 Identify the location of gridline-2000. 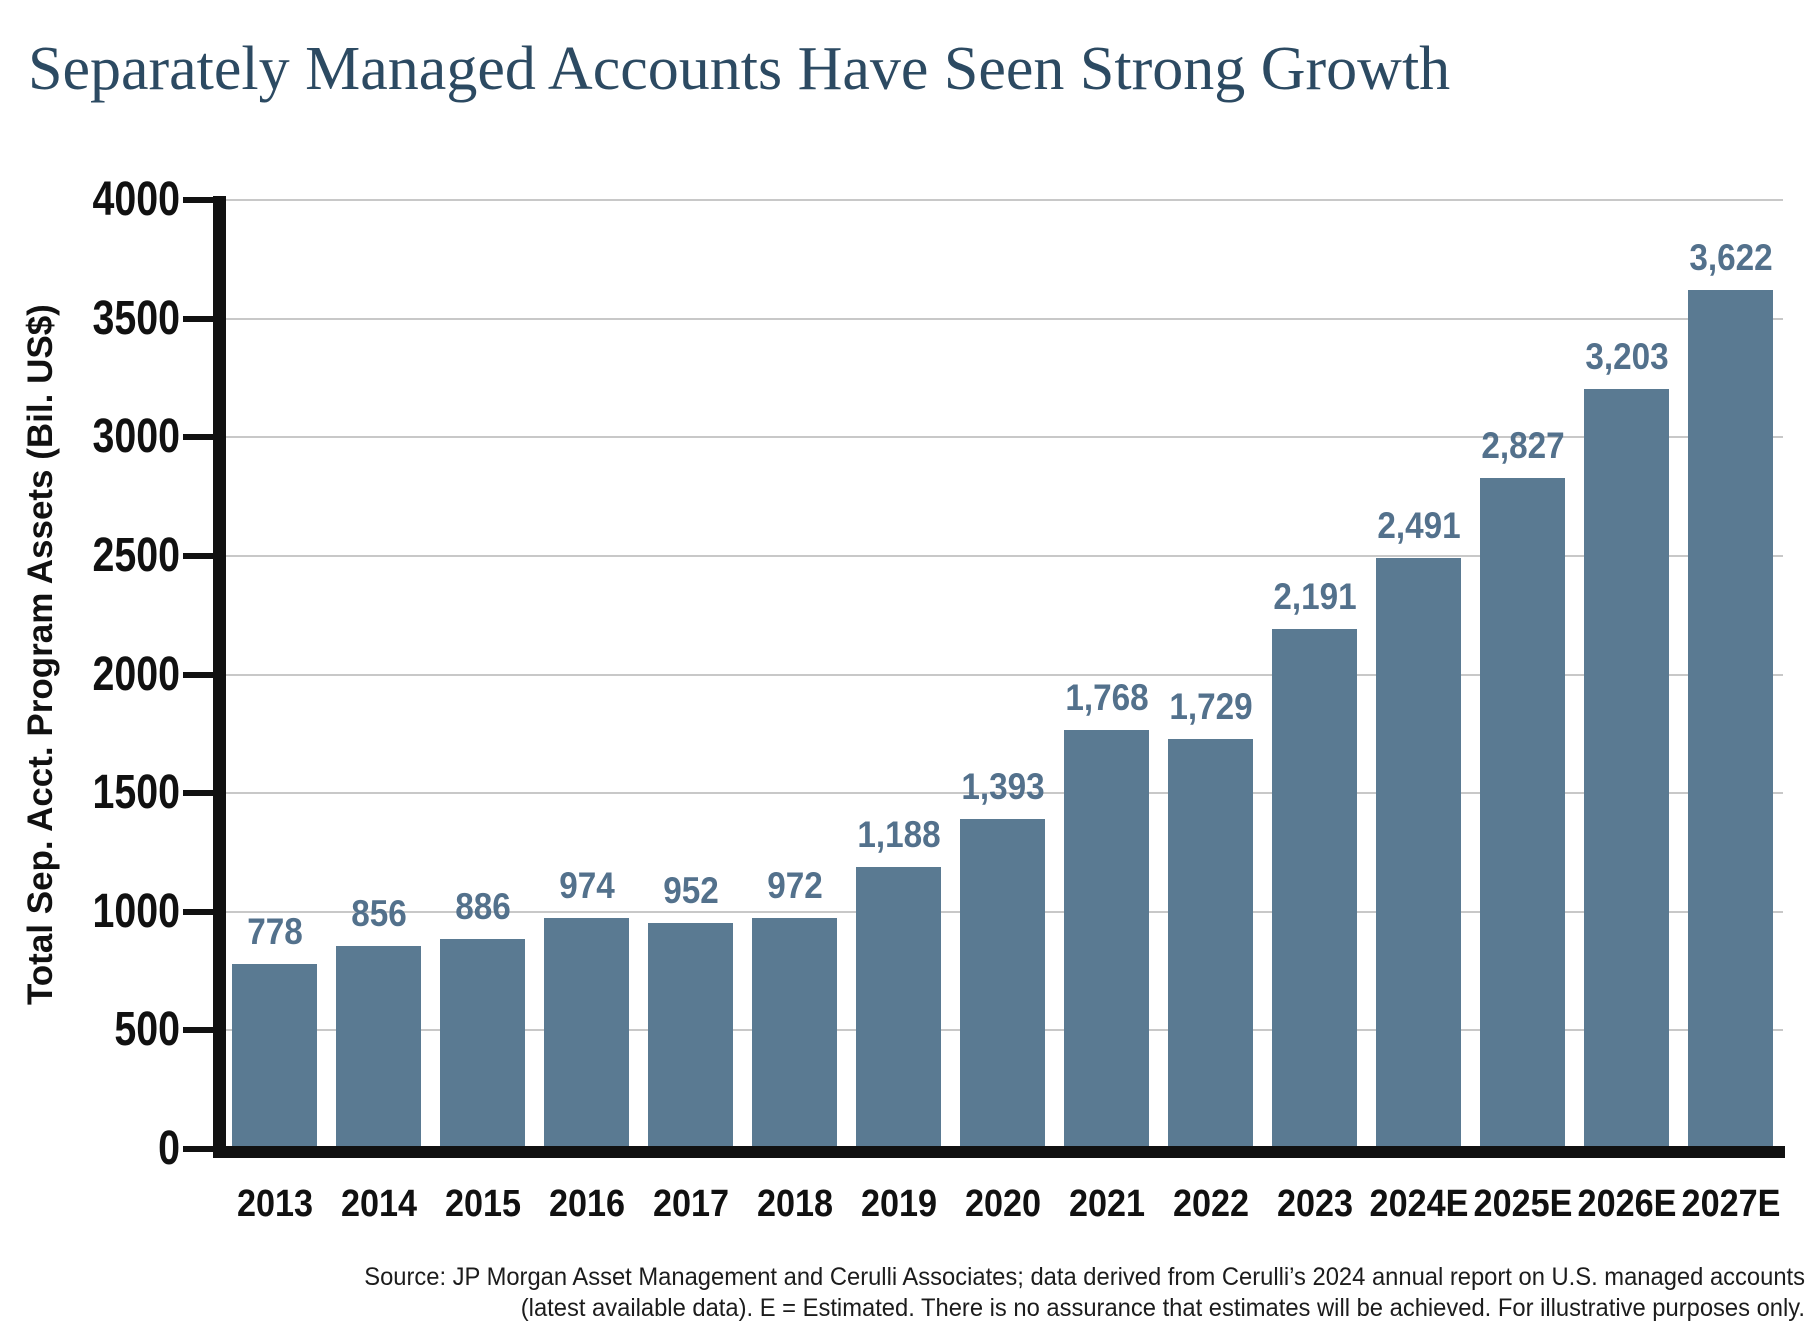
(1004, 674).